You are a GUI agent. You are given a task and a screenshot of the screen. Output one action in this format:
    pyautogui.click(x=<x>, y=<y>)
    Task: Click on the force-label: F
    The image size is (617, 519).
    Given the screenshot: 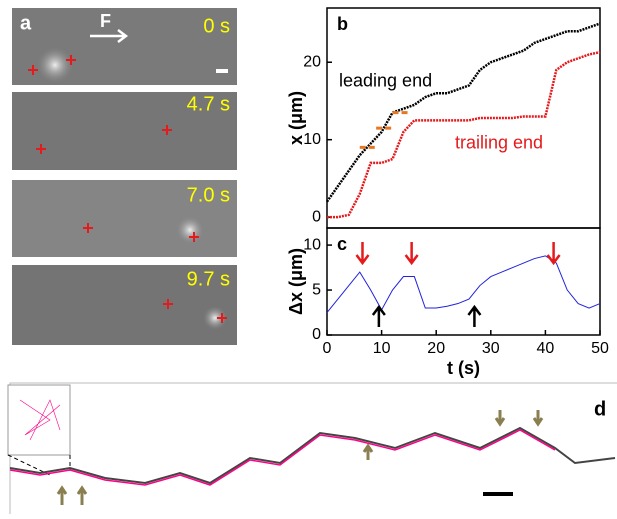 What is the action you would take?
    pyautogui.click(x=105, y=21)
    